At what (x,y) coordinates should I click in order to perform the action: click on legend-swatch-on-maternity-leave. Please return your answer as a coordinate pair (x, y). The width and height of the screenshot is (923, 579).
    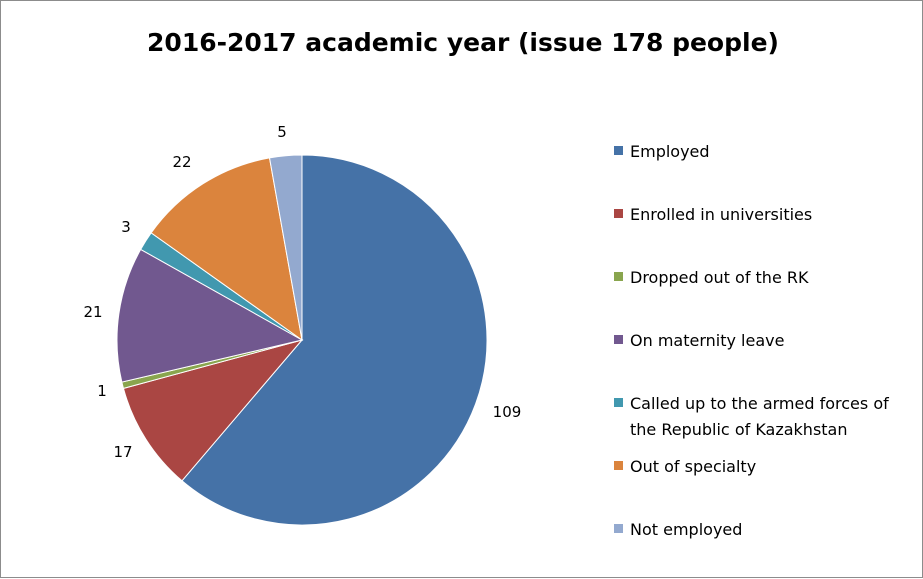
    Looking at the image, I should click on (618, 339).